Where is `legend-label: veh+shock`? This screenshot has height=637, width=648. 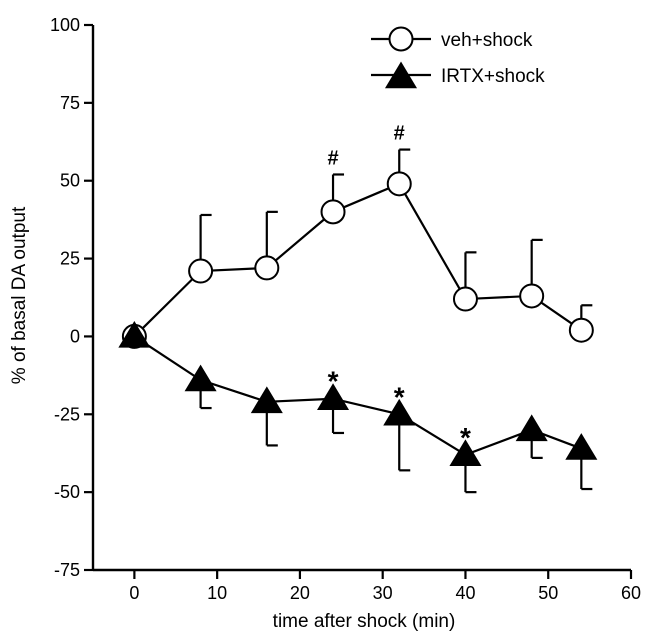 legend-label: veh+shock is located at coordinates (487, 40).